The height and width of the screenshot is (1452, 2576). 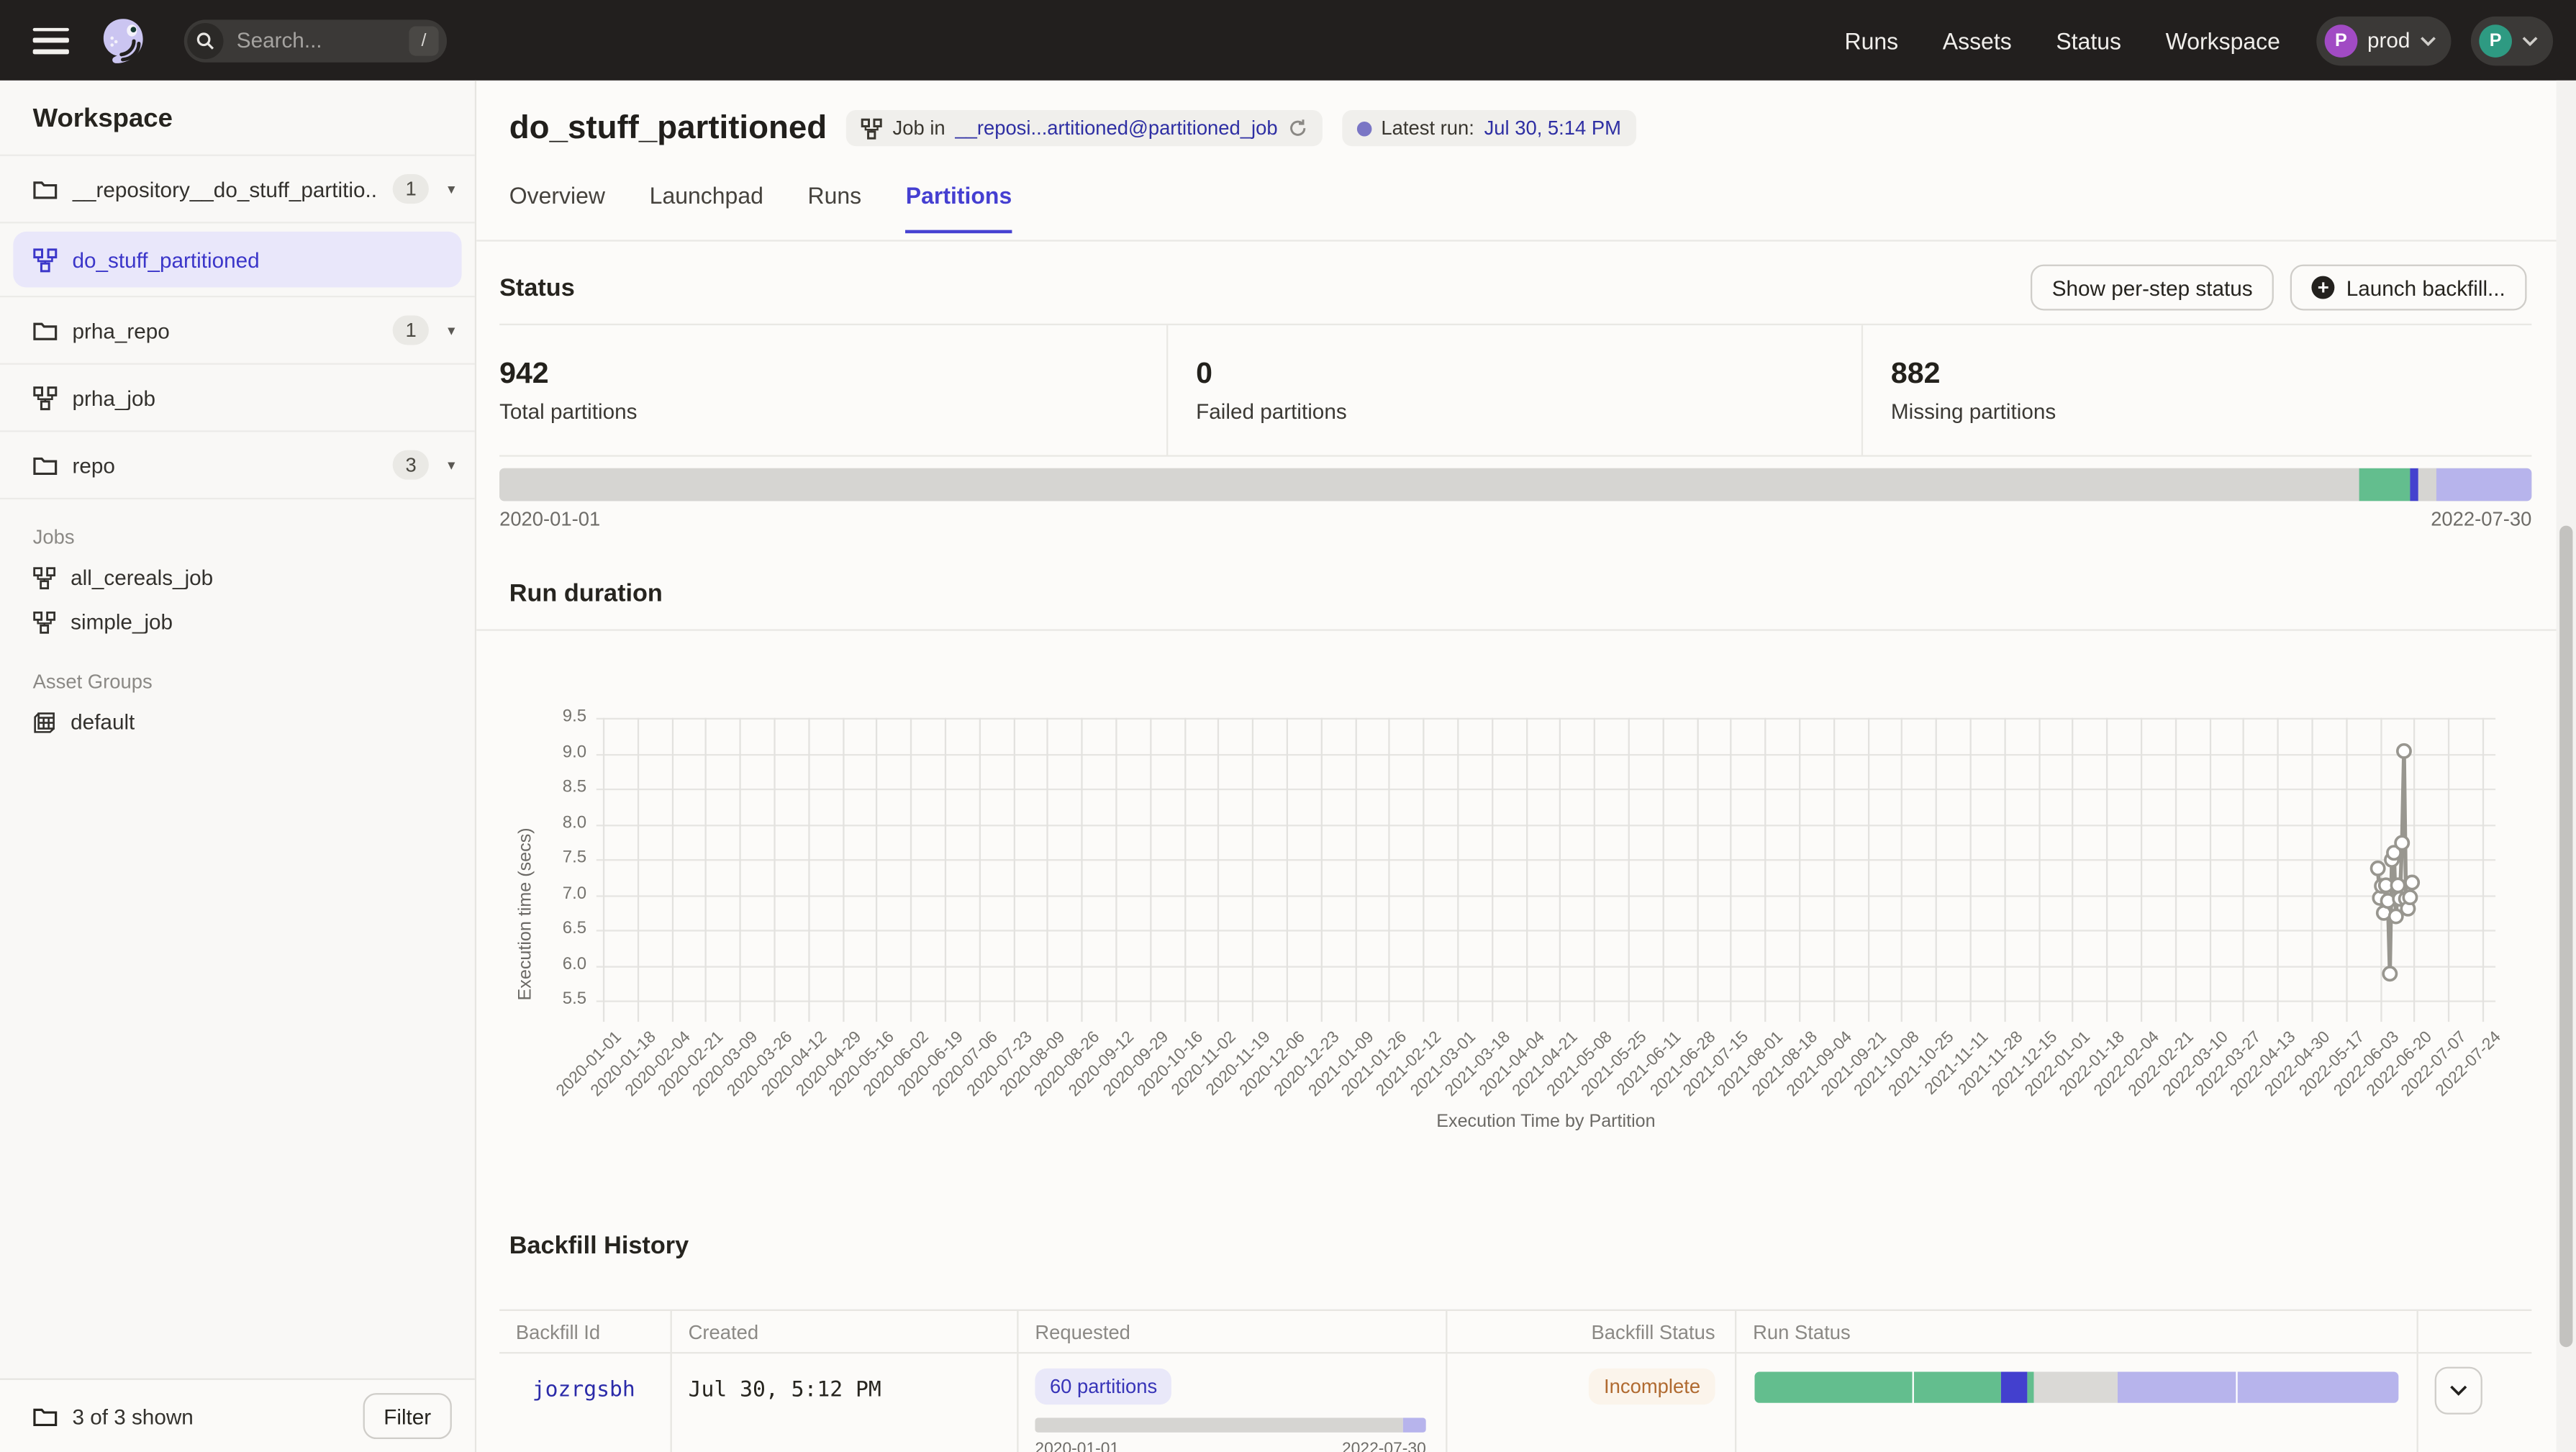 What do you see at coordinates (2566, 936) in the screenshot?
I see `scrollbar-thumb` at bounding box center [2566, 936].